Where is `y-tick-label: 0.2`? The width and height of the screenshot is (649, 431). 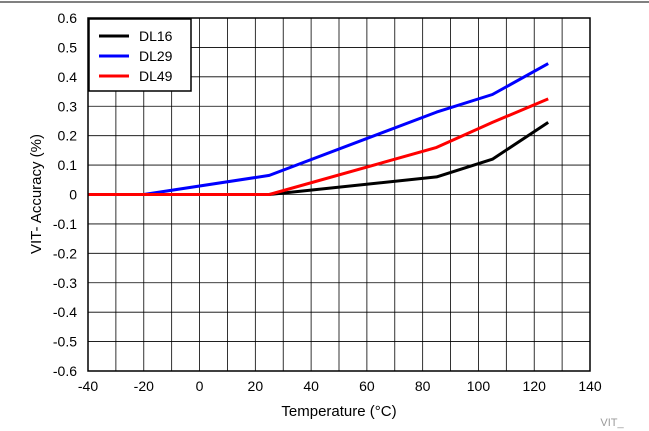 y-tick-label: 0.2 is located at coordinates (68, 136).